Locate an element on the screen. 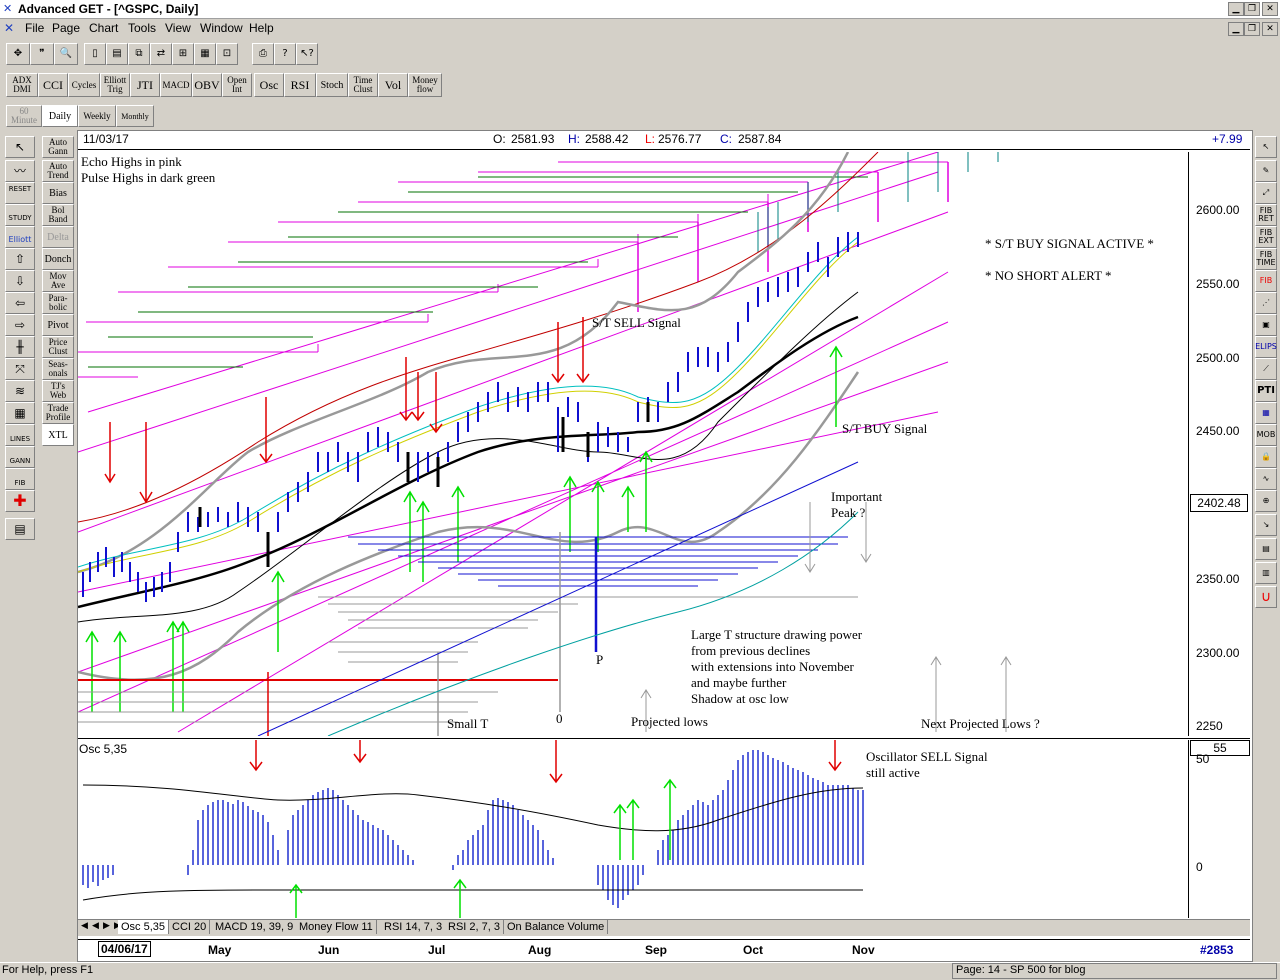 Image resolution: width=1280 pixels, height=980 pixels. child-close-button: ✕ is located at coordinates (1270, 29).